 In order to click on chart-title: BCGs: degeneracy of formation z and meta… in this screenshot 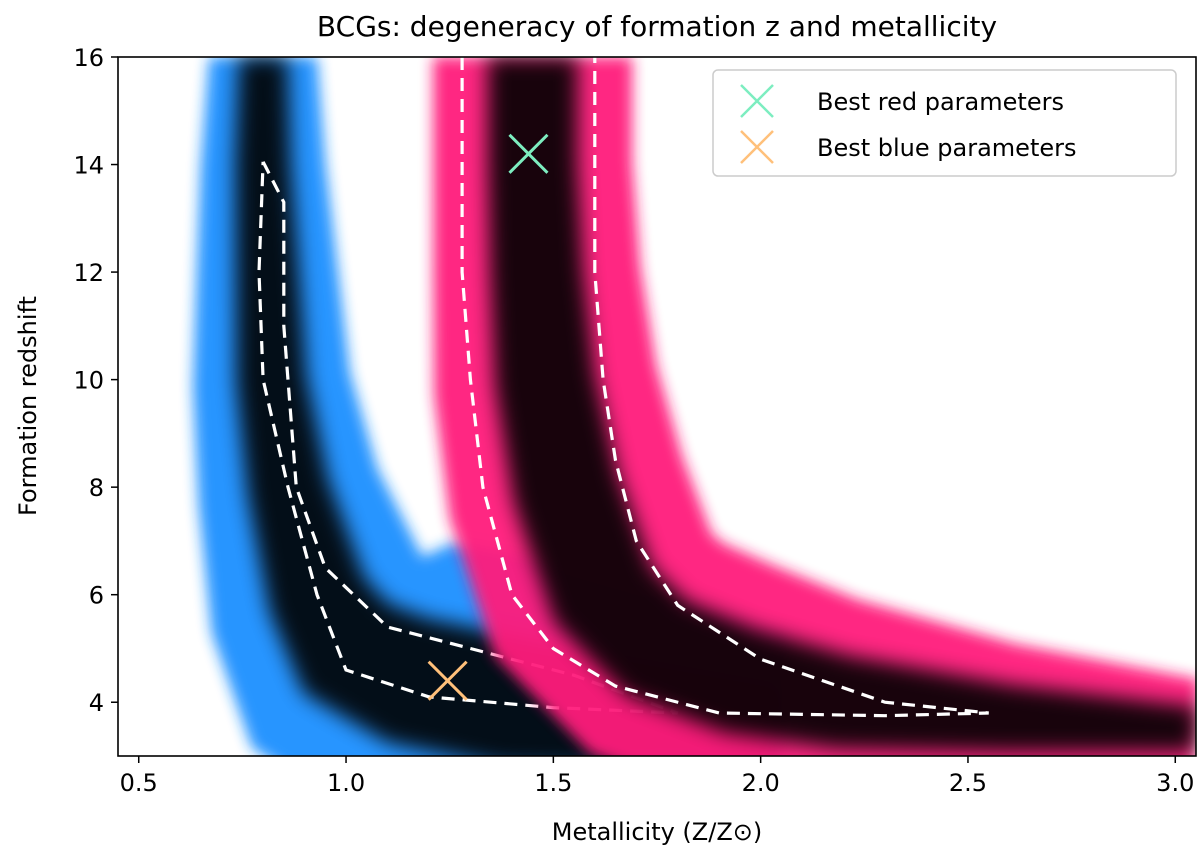, I will do `click(657, 26)`.